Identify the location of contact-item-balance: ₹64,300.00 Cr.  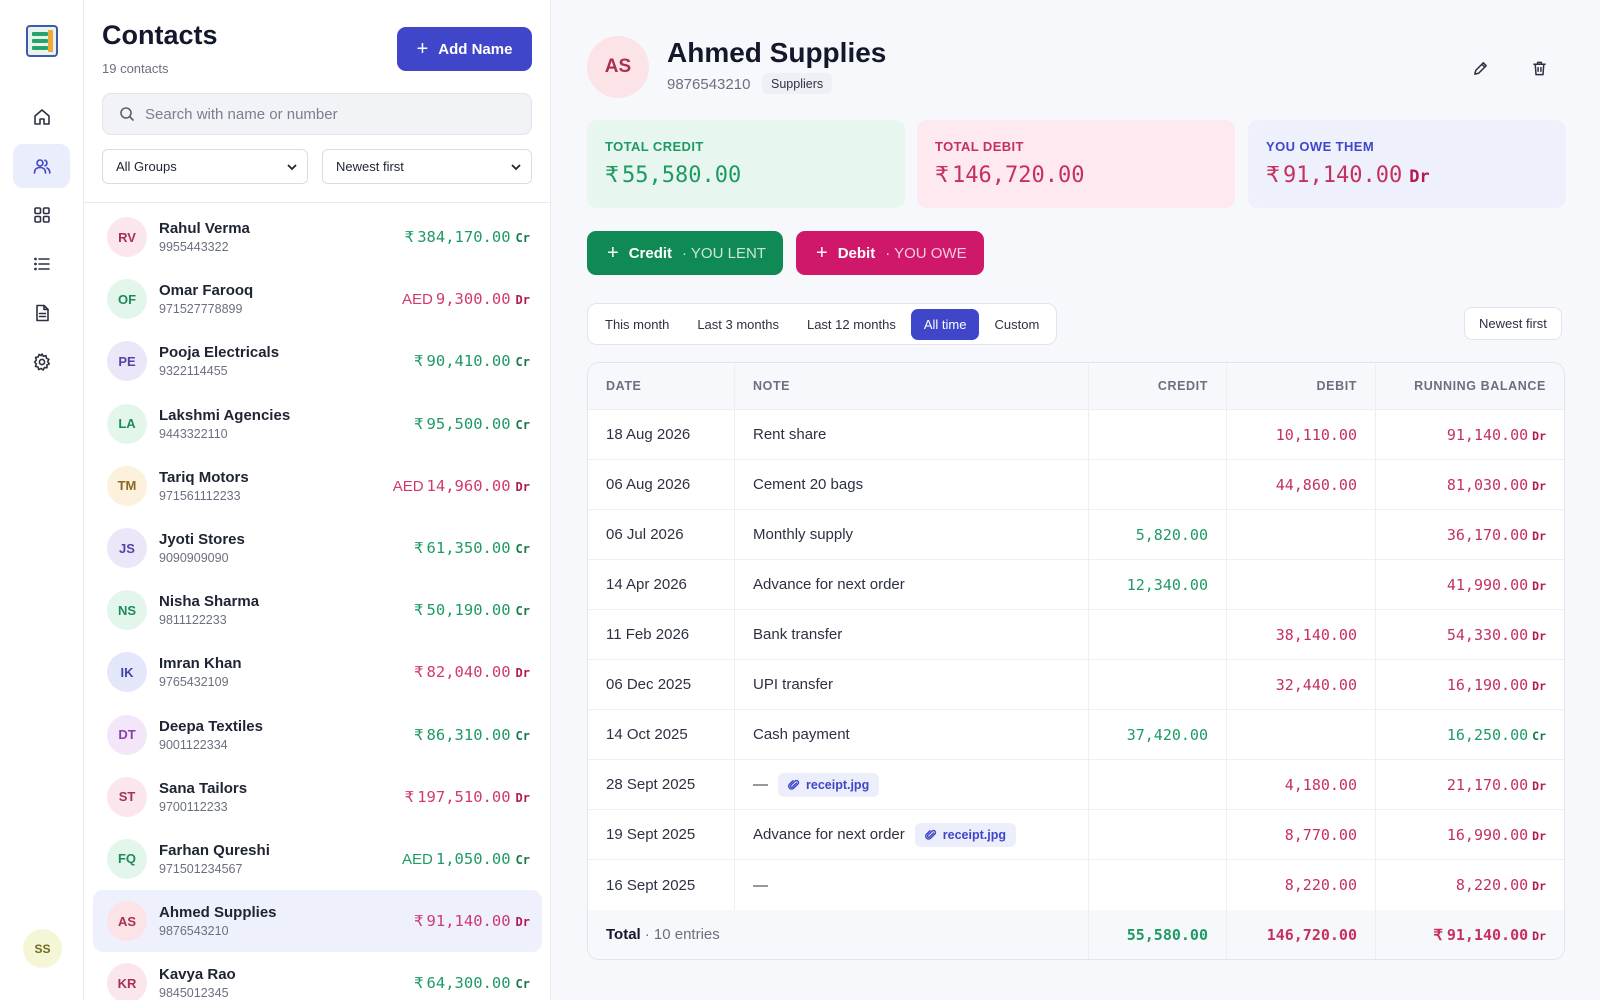
(472, 983).